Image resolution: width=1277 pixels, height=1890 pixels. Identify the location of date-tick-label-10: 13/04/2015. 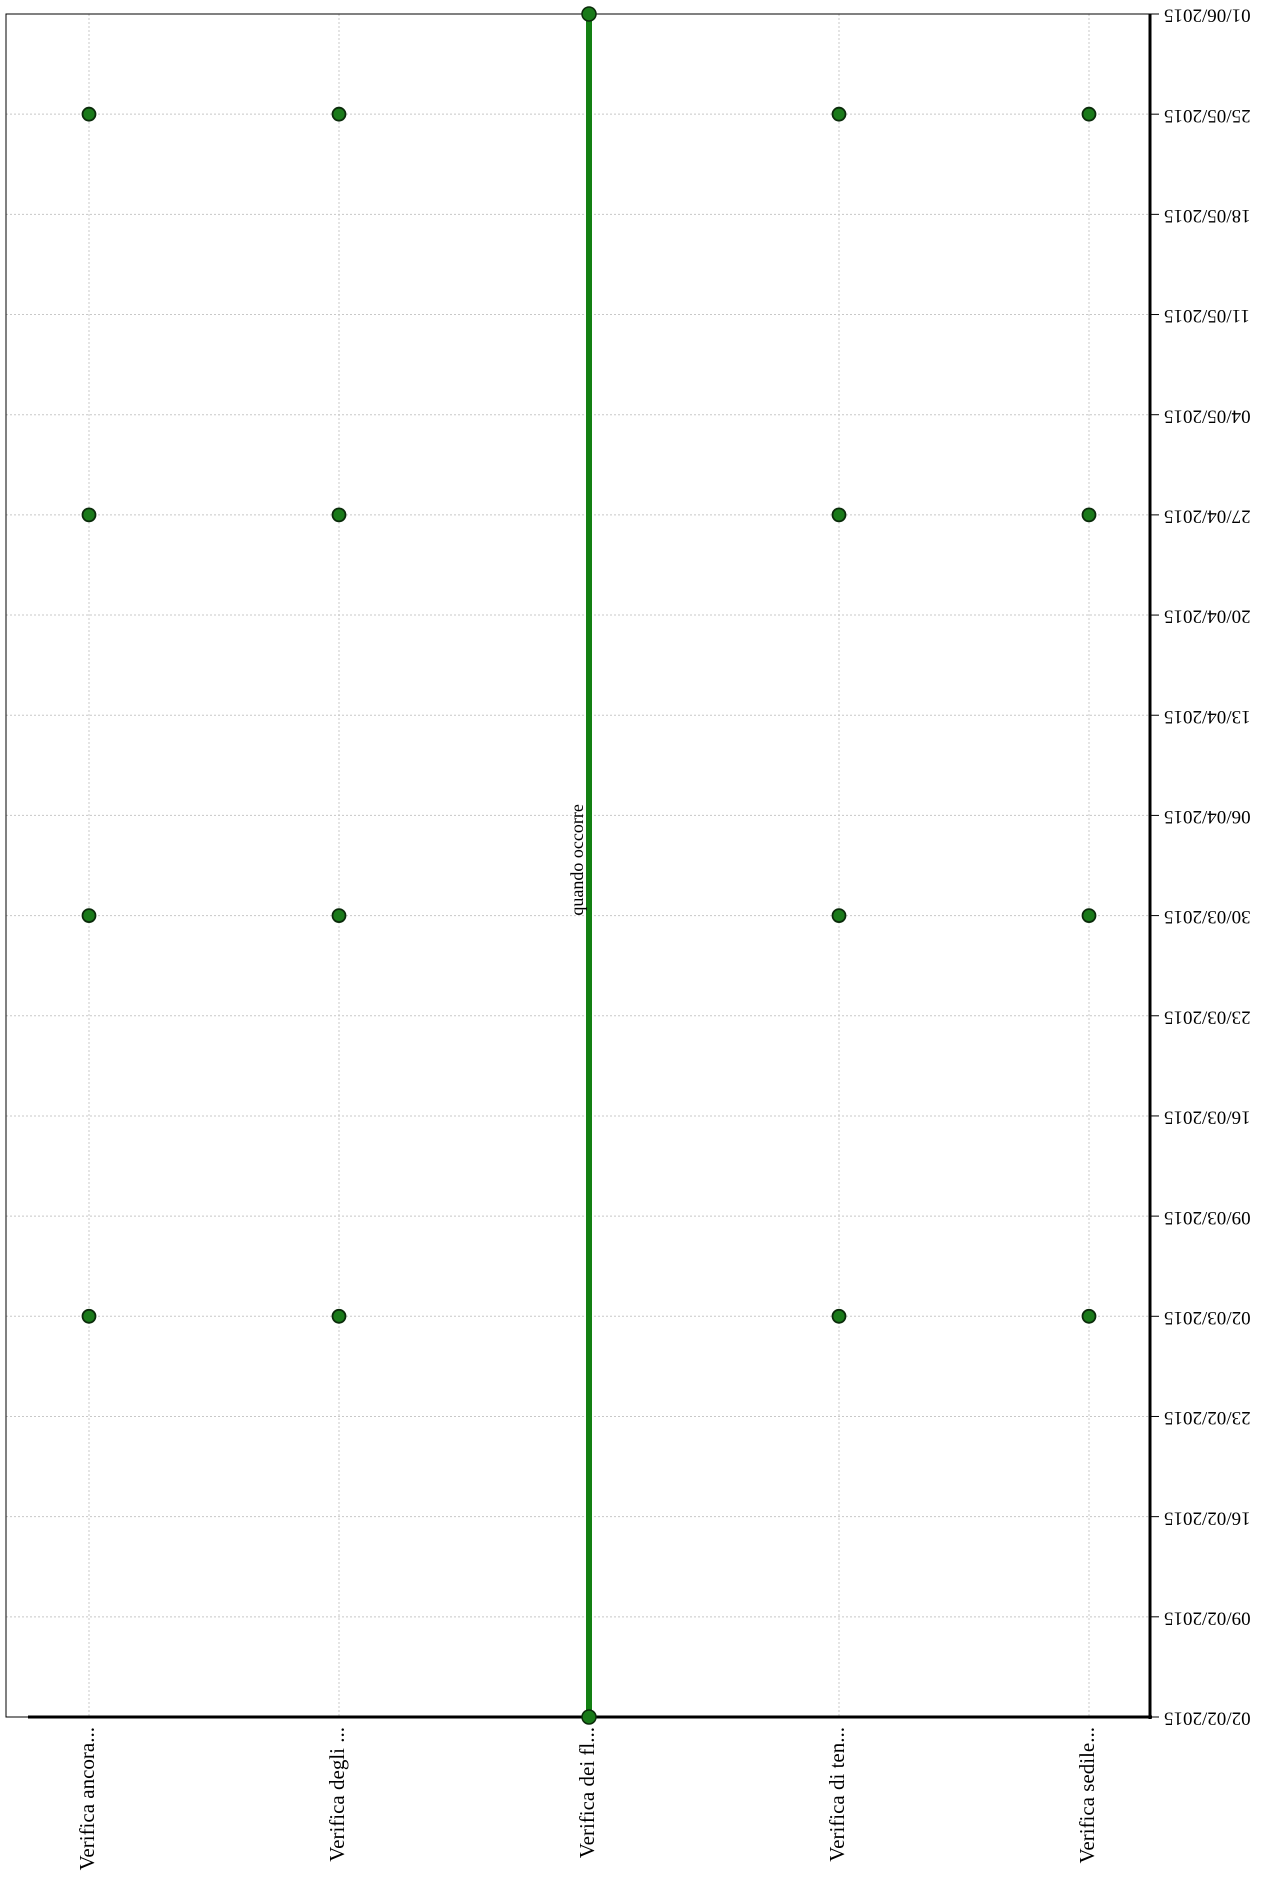
(1207, 716).